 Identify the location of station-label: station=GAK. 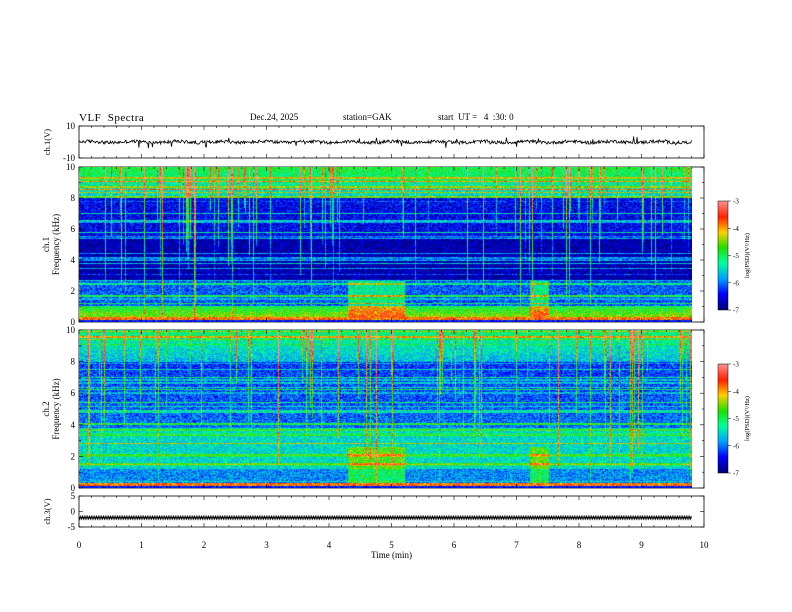
(367, 117).